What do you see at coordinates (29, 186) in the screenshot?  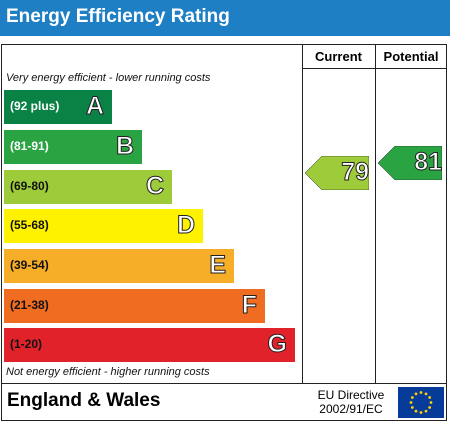 I see `band-range: (69-80)` at bounding box center [29, 186].